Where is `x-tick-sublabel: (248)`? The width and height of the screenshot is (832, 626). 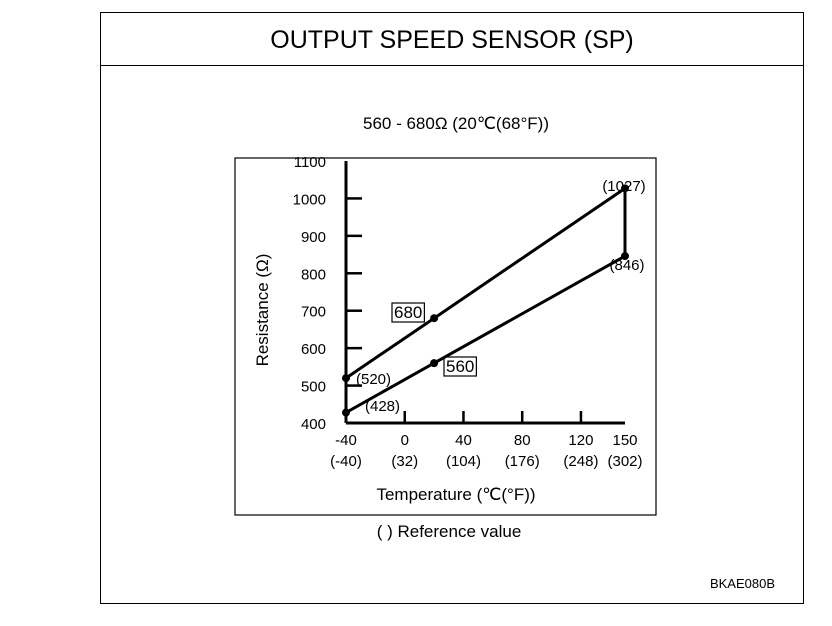
x-tick-sublabel: (248) is located at coordinates (580, 461).